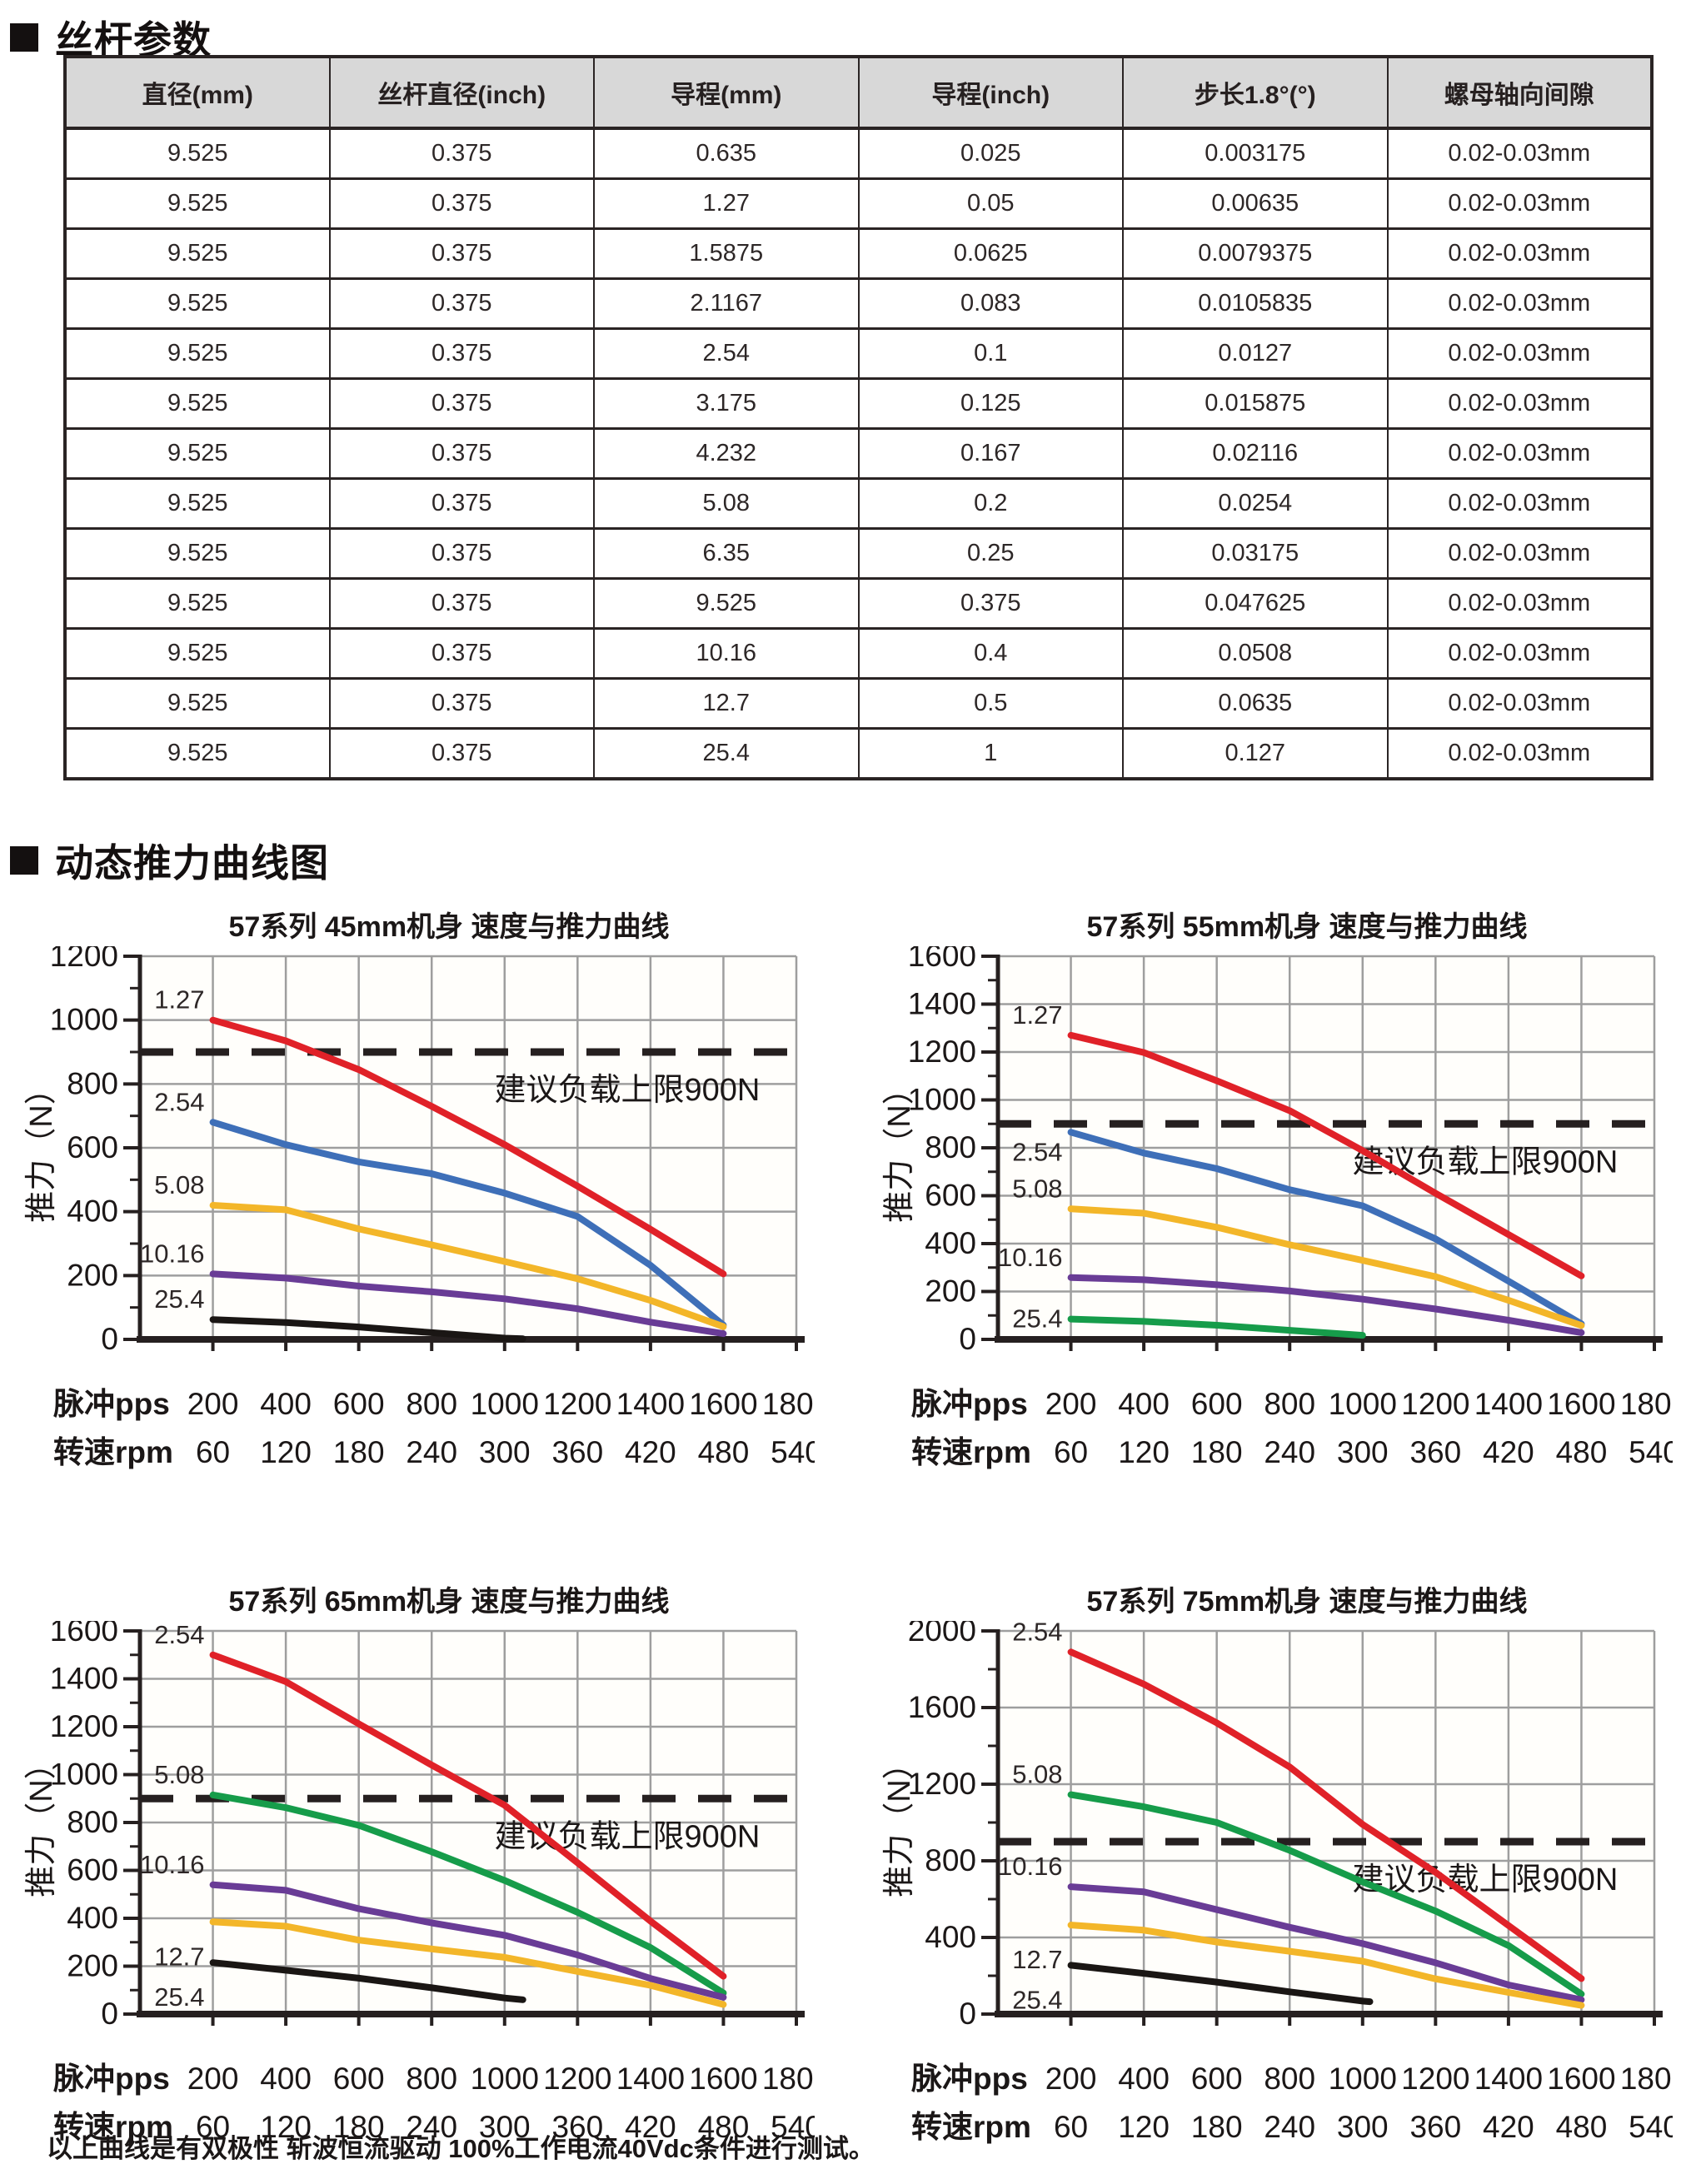 The height and width of the screenshot is (2184, 1681). I want to click on x-tick-label: 240, so click(1289, 2127).